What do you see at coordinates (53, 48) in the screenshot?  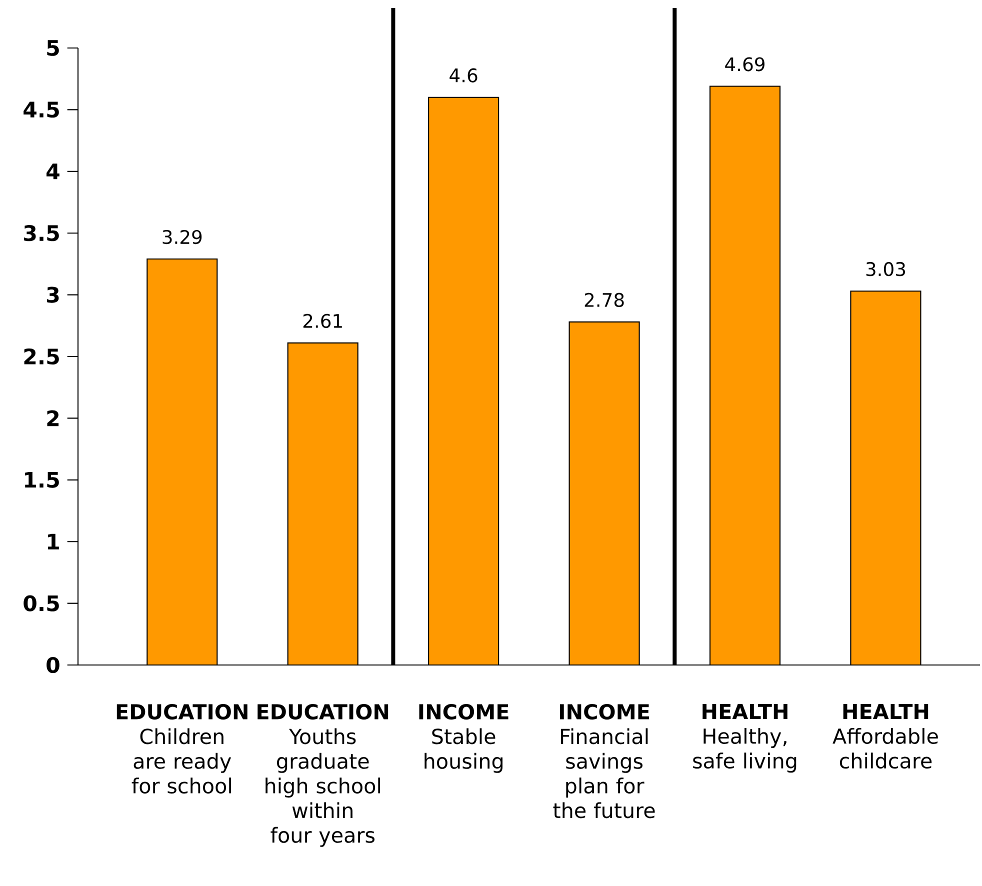 I see `y-tick-label: 5` at bounding box center [53, 48].